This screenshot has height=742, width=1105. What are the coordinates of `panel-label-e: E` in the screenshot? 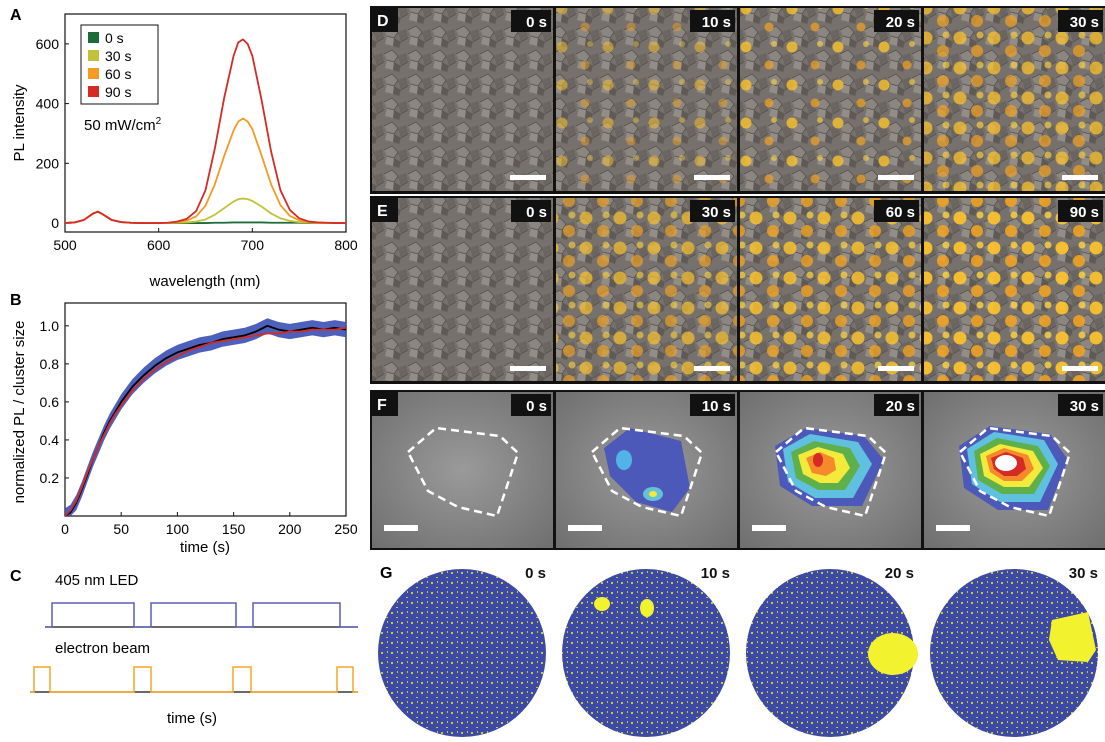 It's located at (382, 211).